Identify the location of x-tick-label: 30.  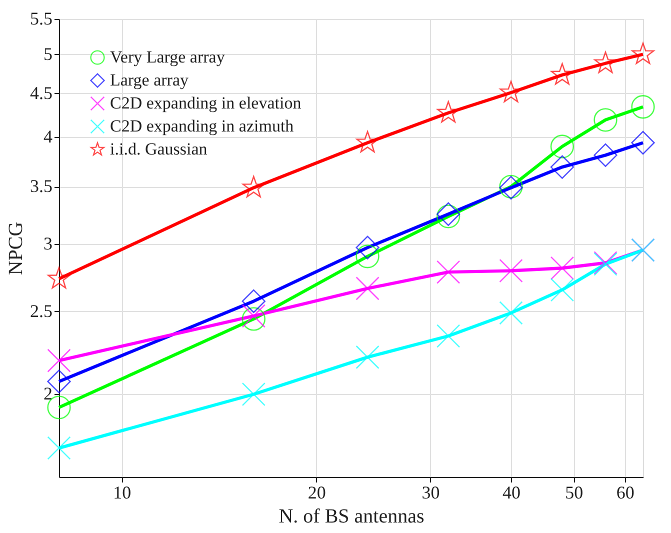
(431, 492).